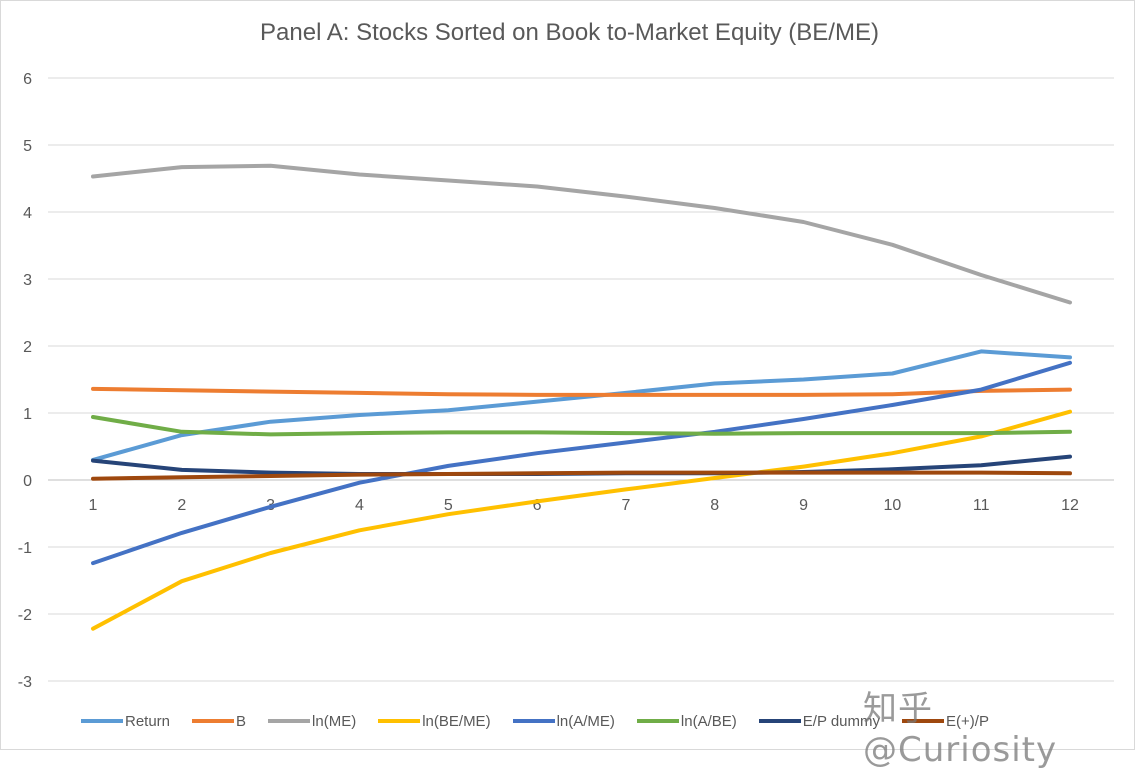 Image resolution: width=1137 pixels, height=770 pixels. Describe the element at coordinates (27, 213) in the screenshot. I see `y-tick-label: 4` at that location.